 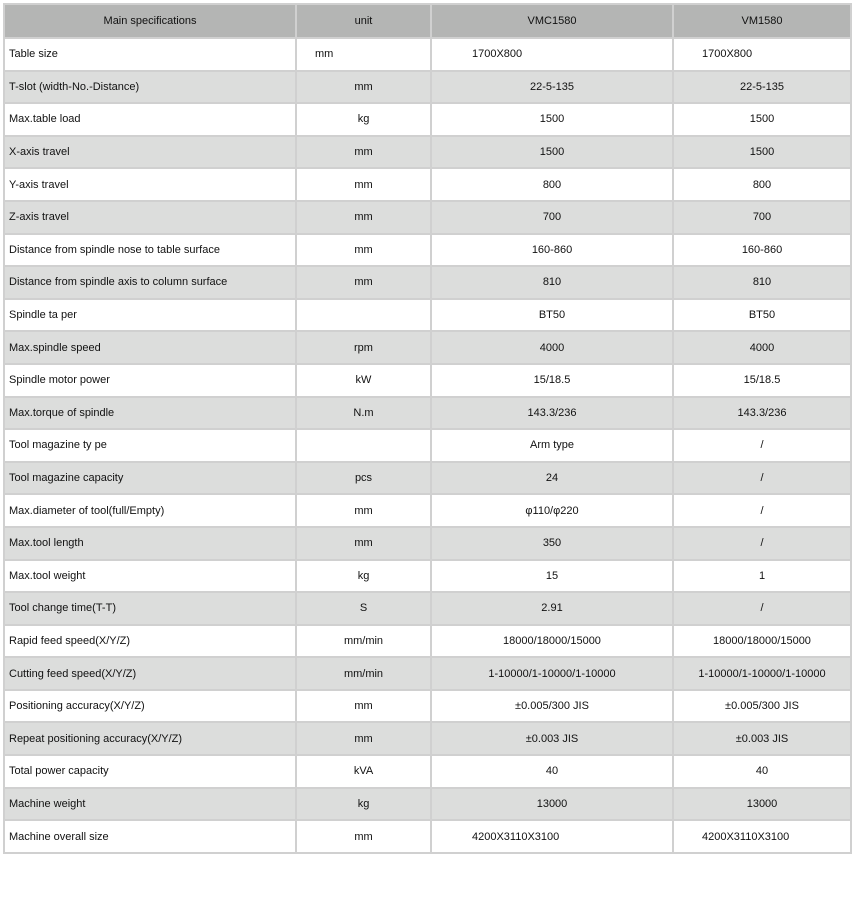 What do you see at coordinates (150, 673) in the screenshot?
I see `spec-name-cell: Cutting feed speed(X/Y/Z)` at bounding box center [150, 673].